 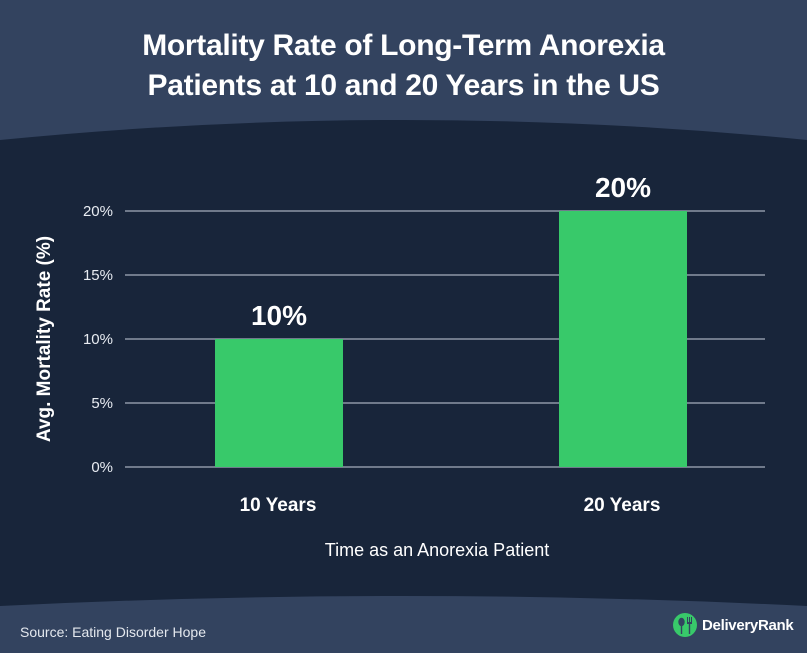 I want to click on x-tick-label: 10 Years, so click(x=278, y=505).